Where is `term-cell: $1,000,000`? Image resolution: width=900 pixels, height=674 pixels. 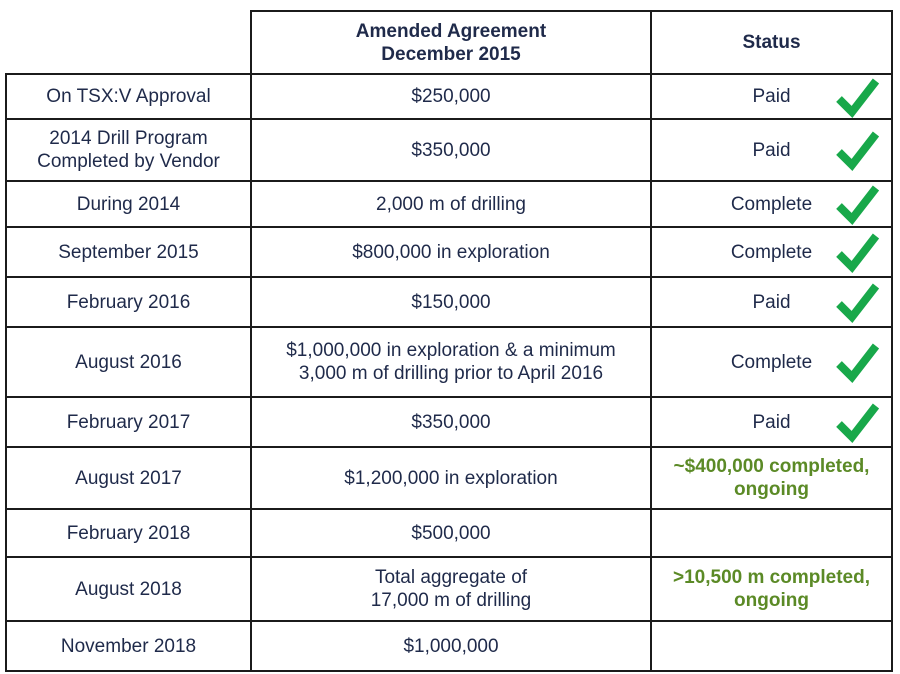 term-cell: $1,000,000 is located at coordinates (451, 646).